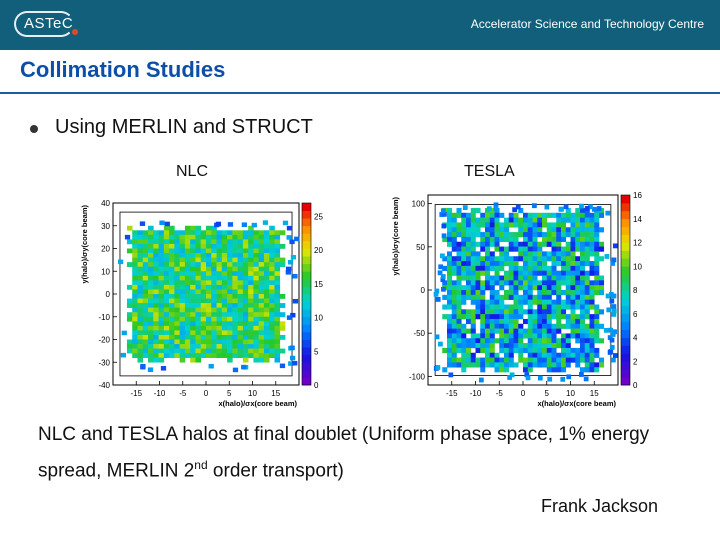 This screenshot has height=540, width=720. What do you see at coordinates (625, 290) in the screenshot?
I see `colorbar-frame` at bounding box center [625, 290].